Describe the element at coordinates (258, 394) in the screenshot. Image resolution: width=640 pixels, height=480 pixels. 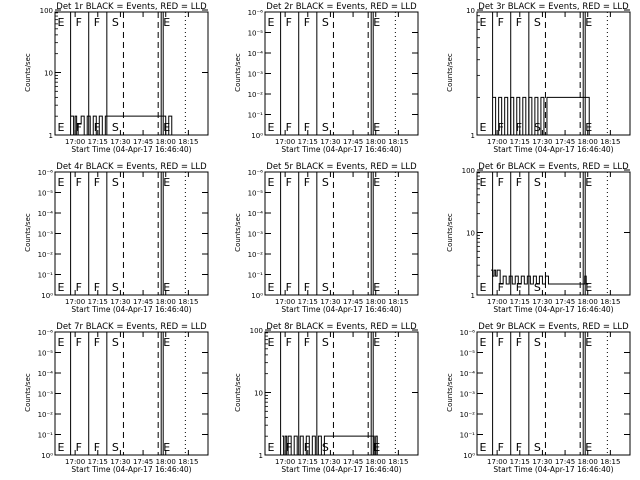
I see `y-tick-label: 10` at that location.